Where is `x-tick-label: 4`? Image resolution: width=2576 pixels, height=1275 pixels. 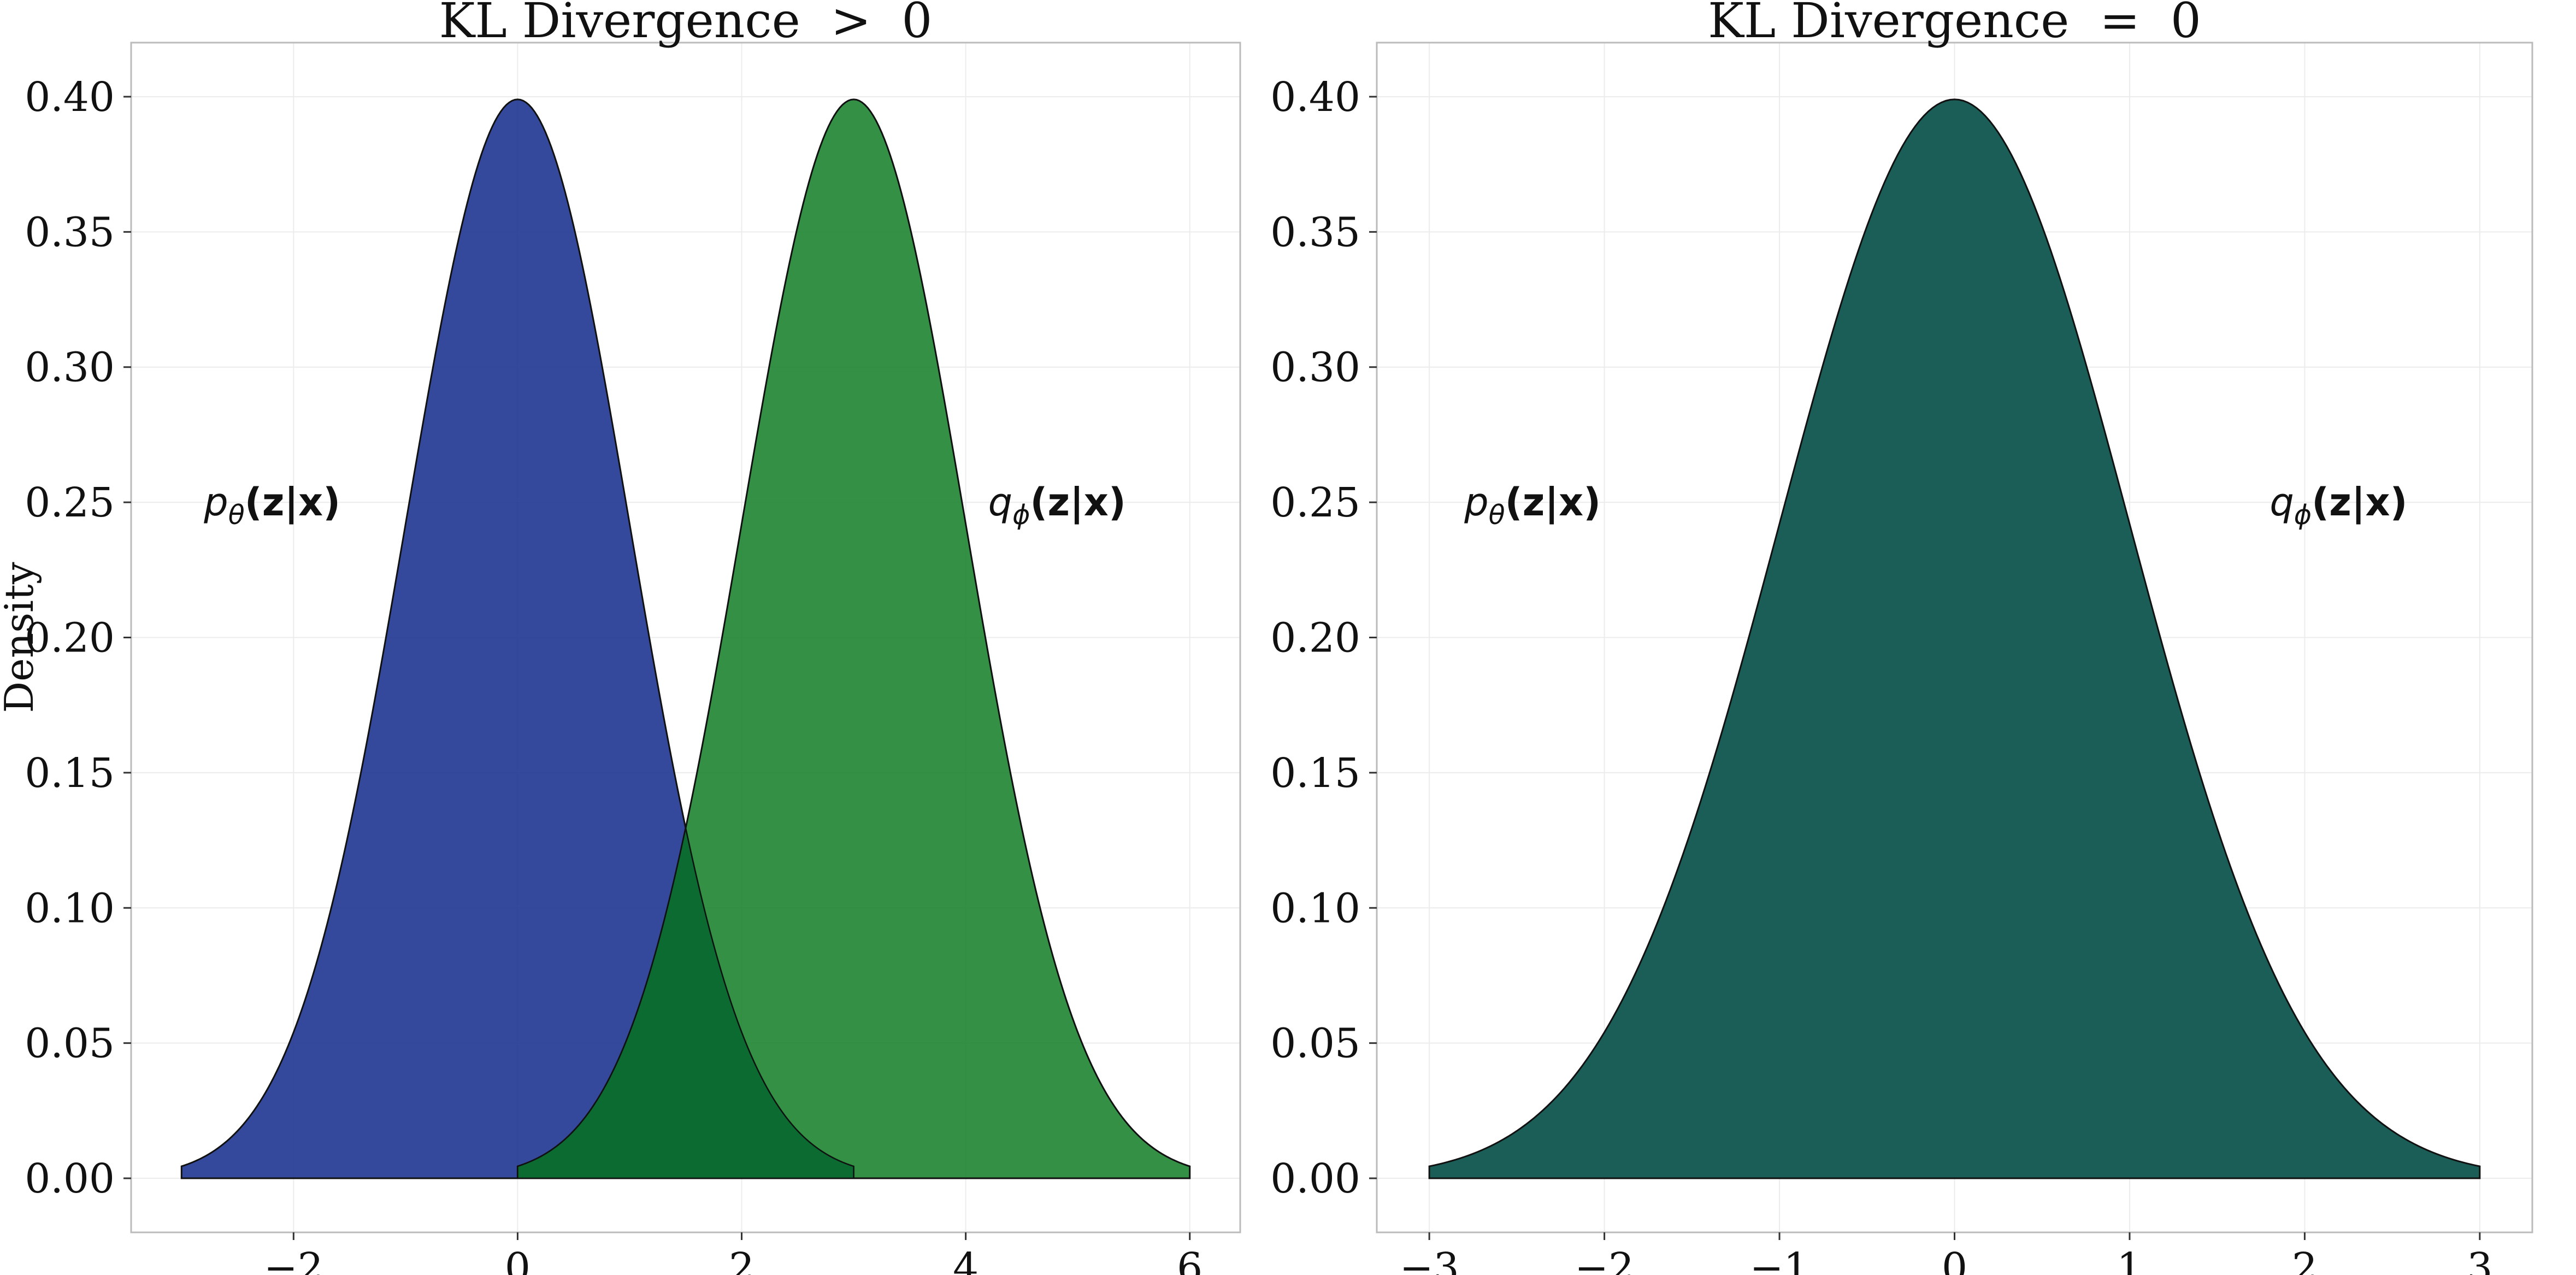 x-tick-label: 4 is located at coordinates (965, 1259).